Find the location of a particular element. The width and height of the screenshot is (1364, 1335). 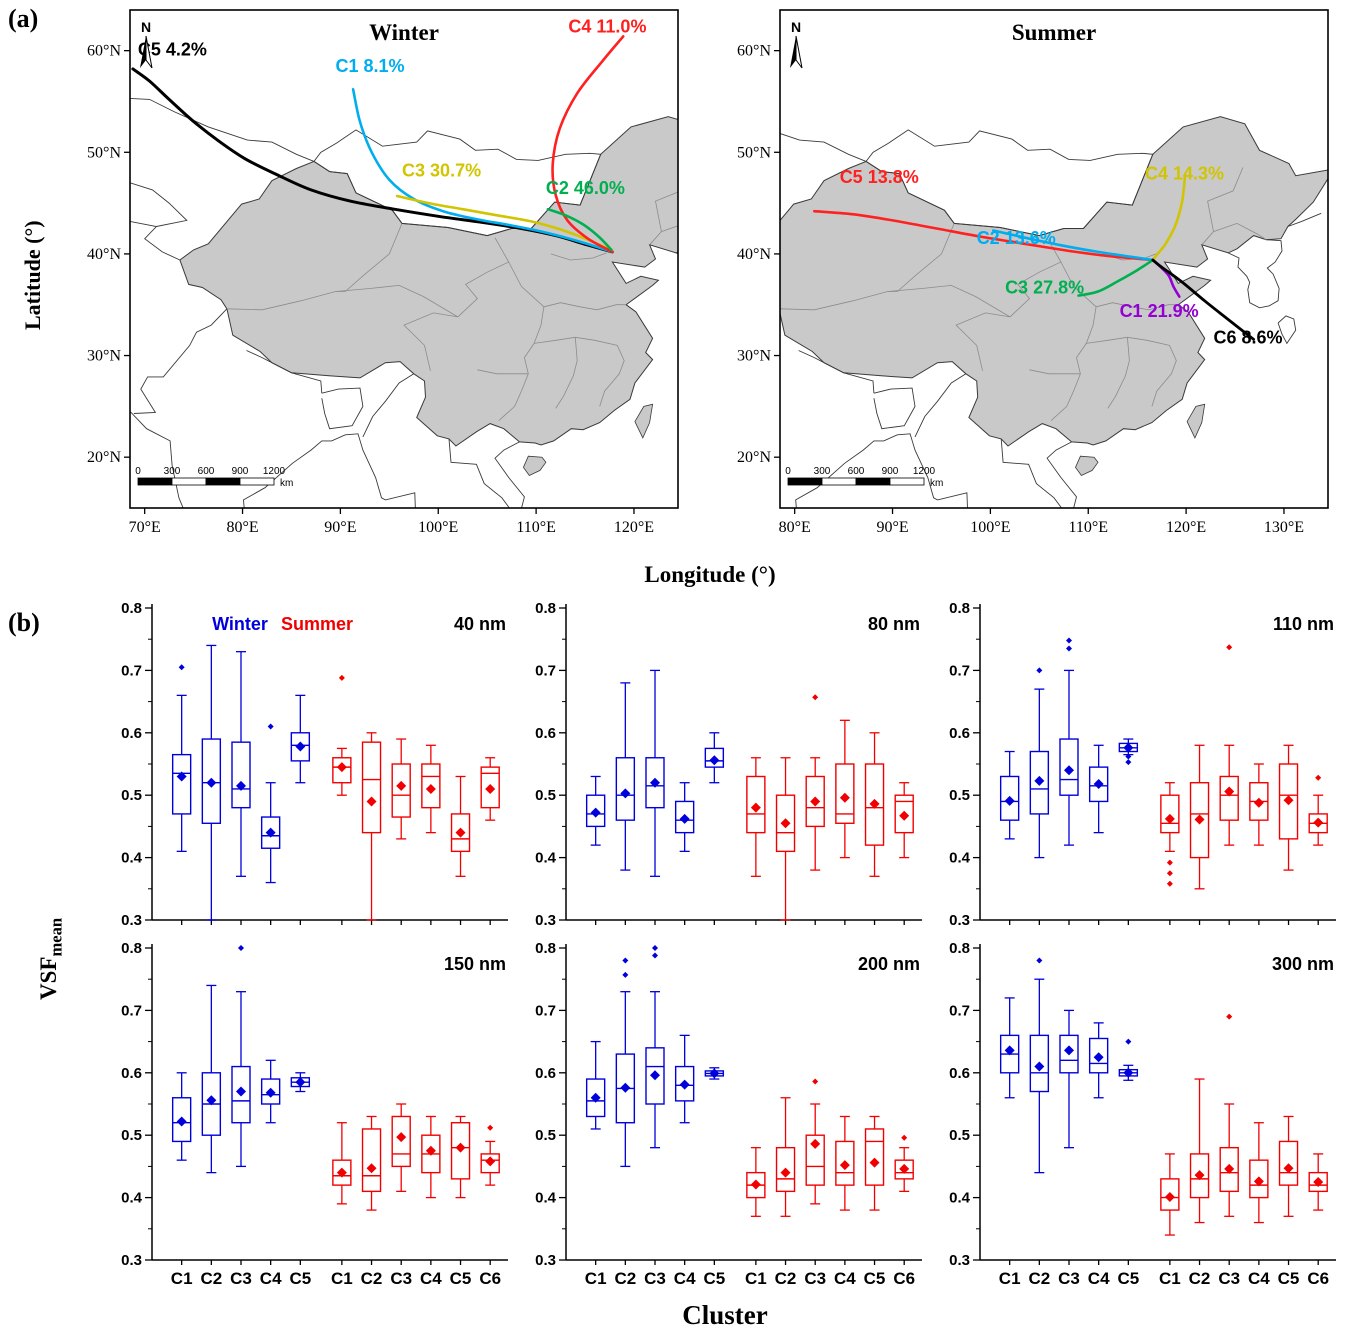

map-title: Summer is located at coordinates (1054, 32).